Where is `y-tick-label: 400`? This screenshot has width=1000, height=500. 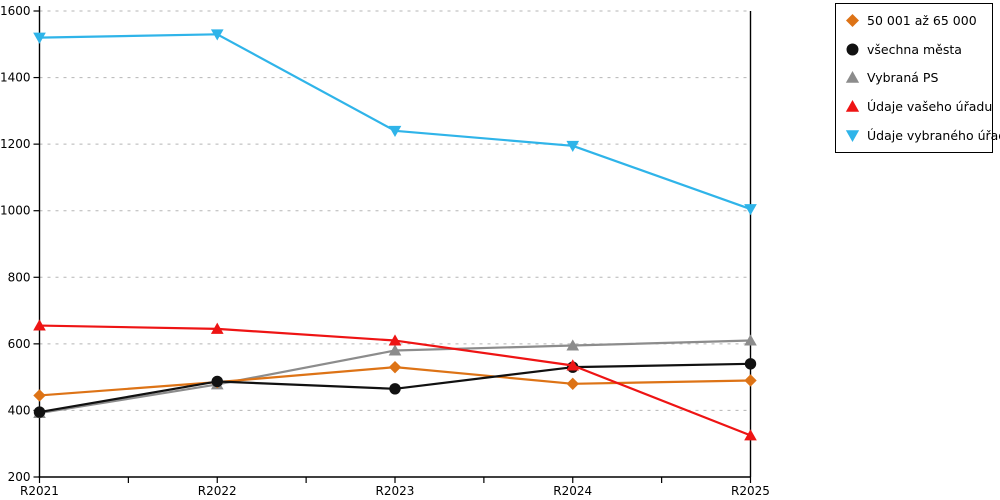
y-tick-label: 400 is located at coordinates (19, 410).